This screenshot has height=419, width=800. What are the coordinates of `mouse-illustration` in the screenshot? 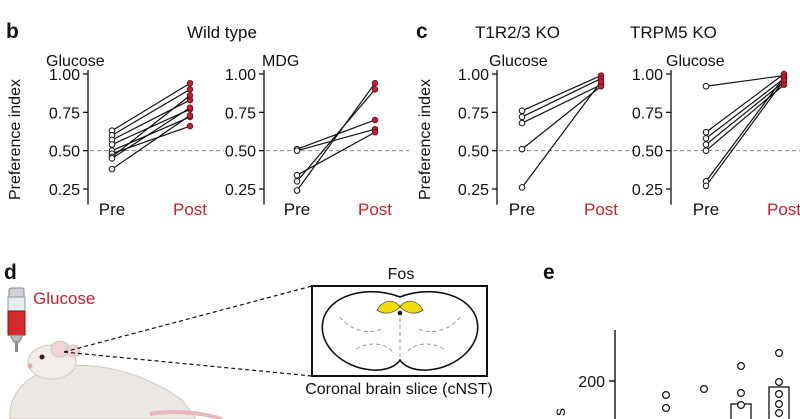 It's located at (116, 379).